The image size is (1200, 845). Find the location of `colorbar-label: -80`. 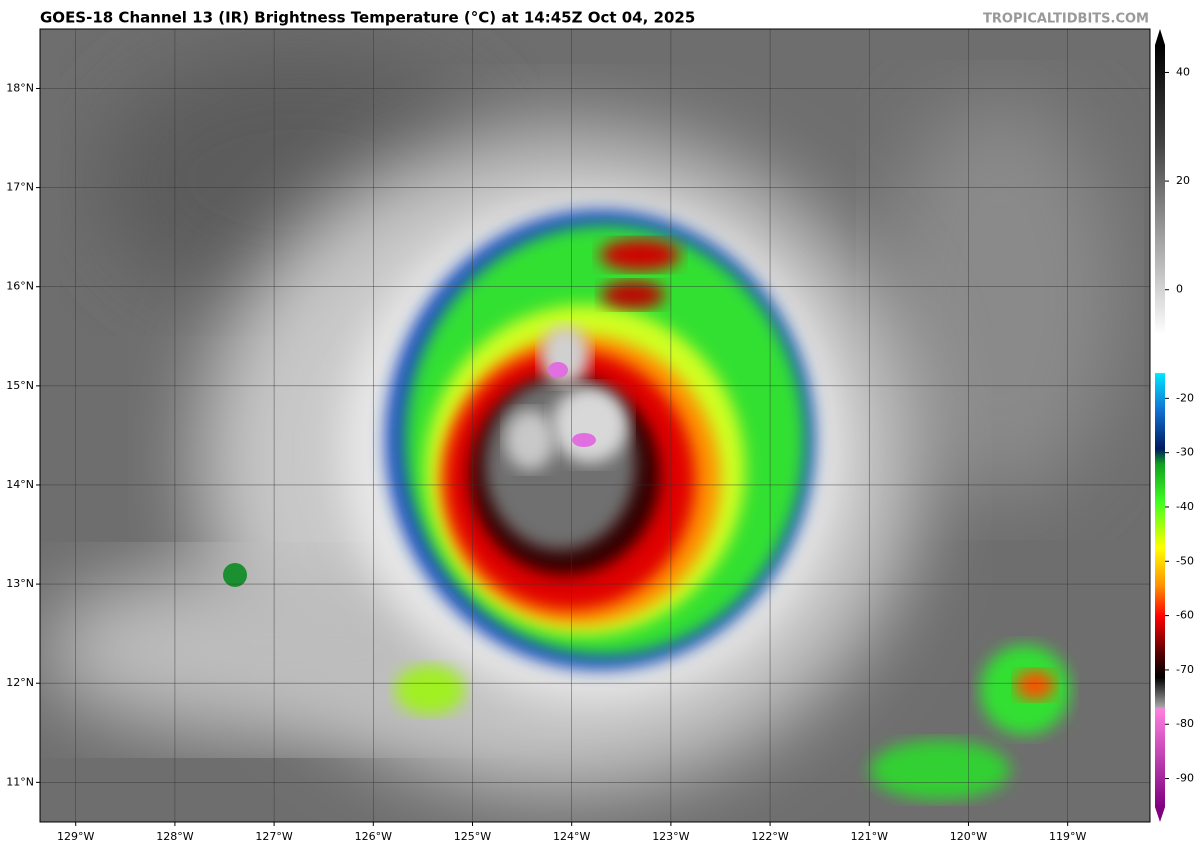

colorbar-label: -80 is located at coordinates (1185, 723).